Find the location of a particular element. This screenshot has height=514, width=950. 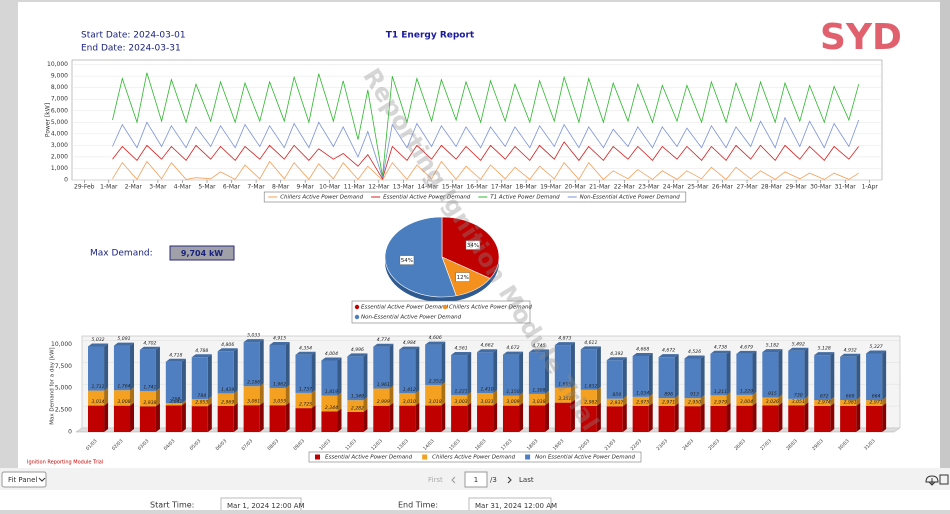

x-tick-label: 9-Mar is located at coordinates (306, 187).